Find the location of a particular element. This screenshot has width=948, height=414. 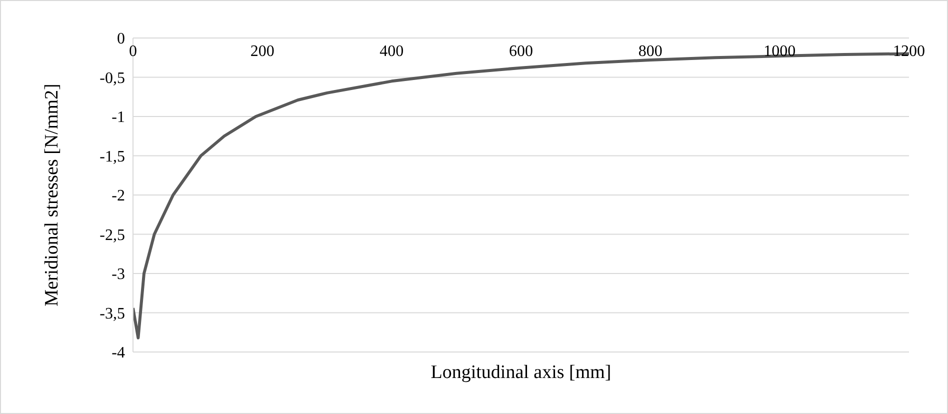

y-tick-label: -1 is located at coordinates (118, 117).